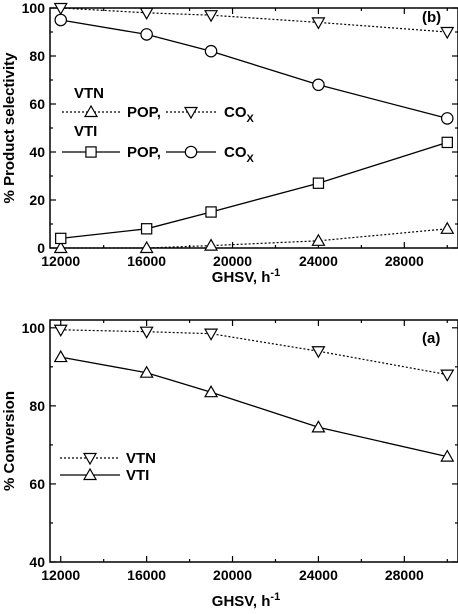  What do you see at coordinates (37, 200) in the screenshot?
I see `y-tick-label: 20` at bounding box center [37, 200].